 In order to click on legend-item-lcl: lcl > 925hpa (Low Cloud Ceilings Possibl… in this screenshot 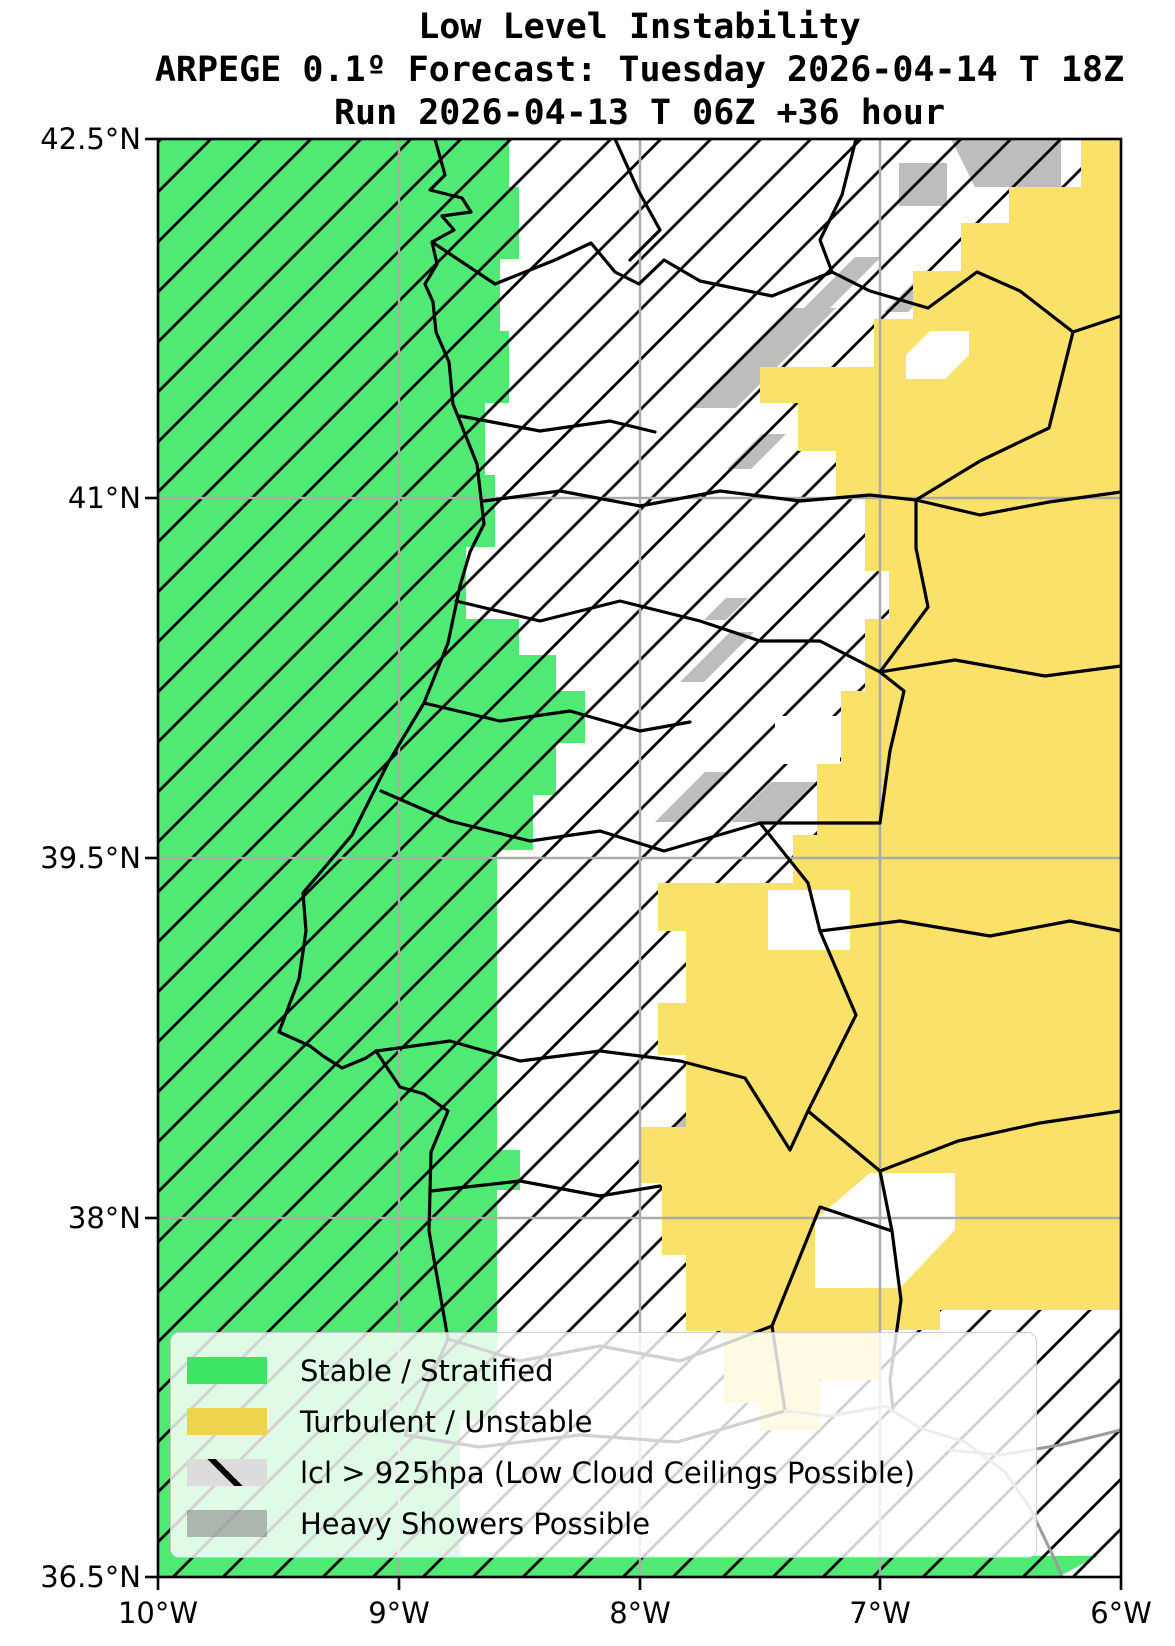, I will do `click(611, 1472)`.